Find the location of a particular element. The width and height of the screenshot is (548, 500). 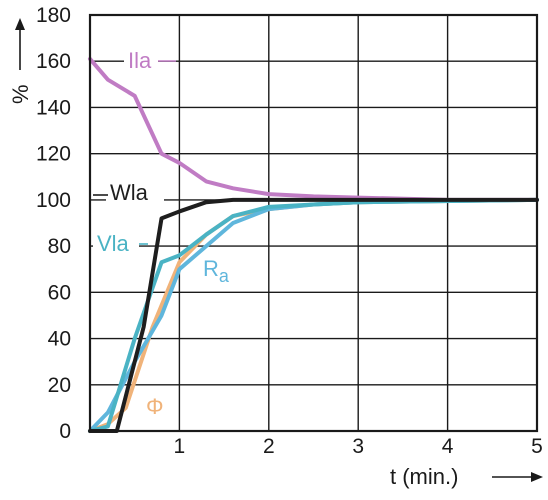

series-label: Ila is located at coordinates (140, 60).